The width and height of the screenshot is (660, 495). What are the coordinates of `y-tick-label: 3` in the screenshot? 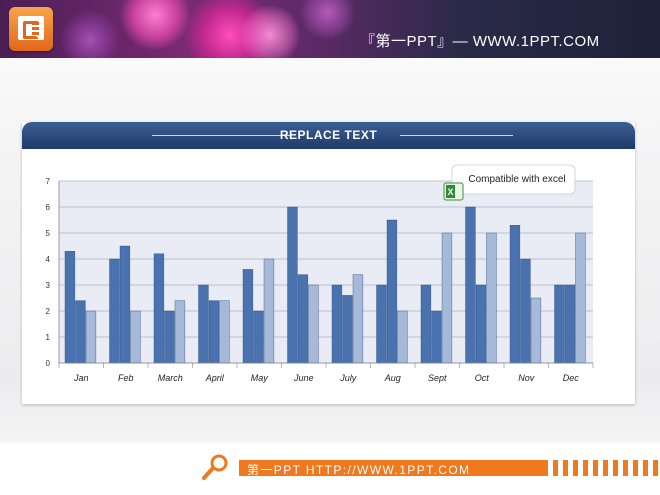 It's located at (48, 285).